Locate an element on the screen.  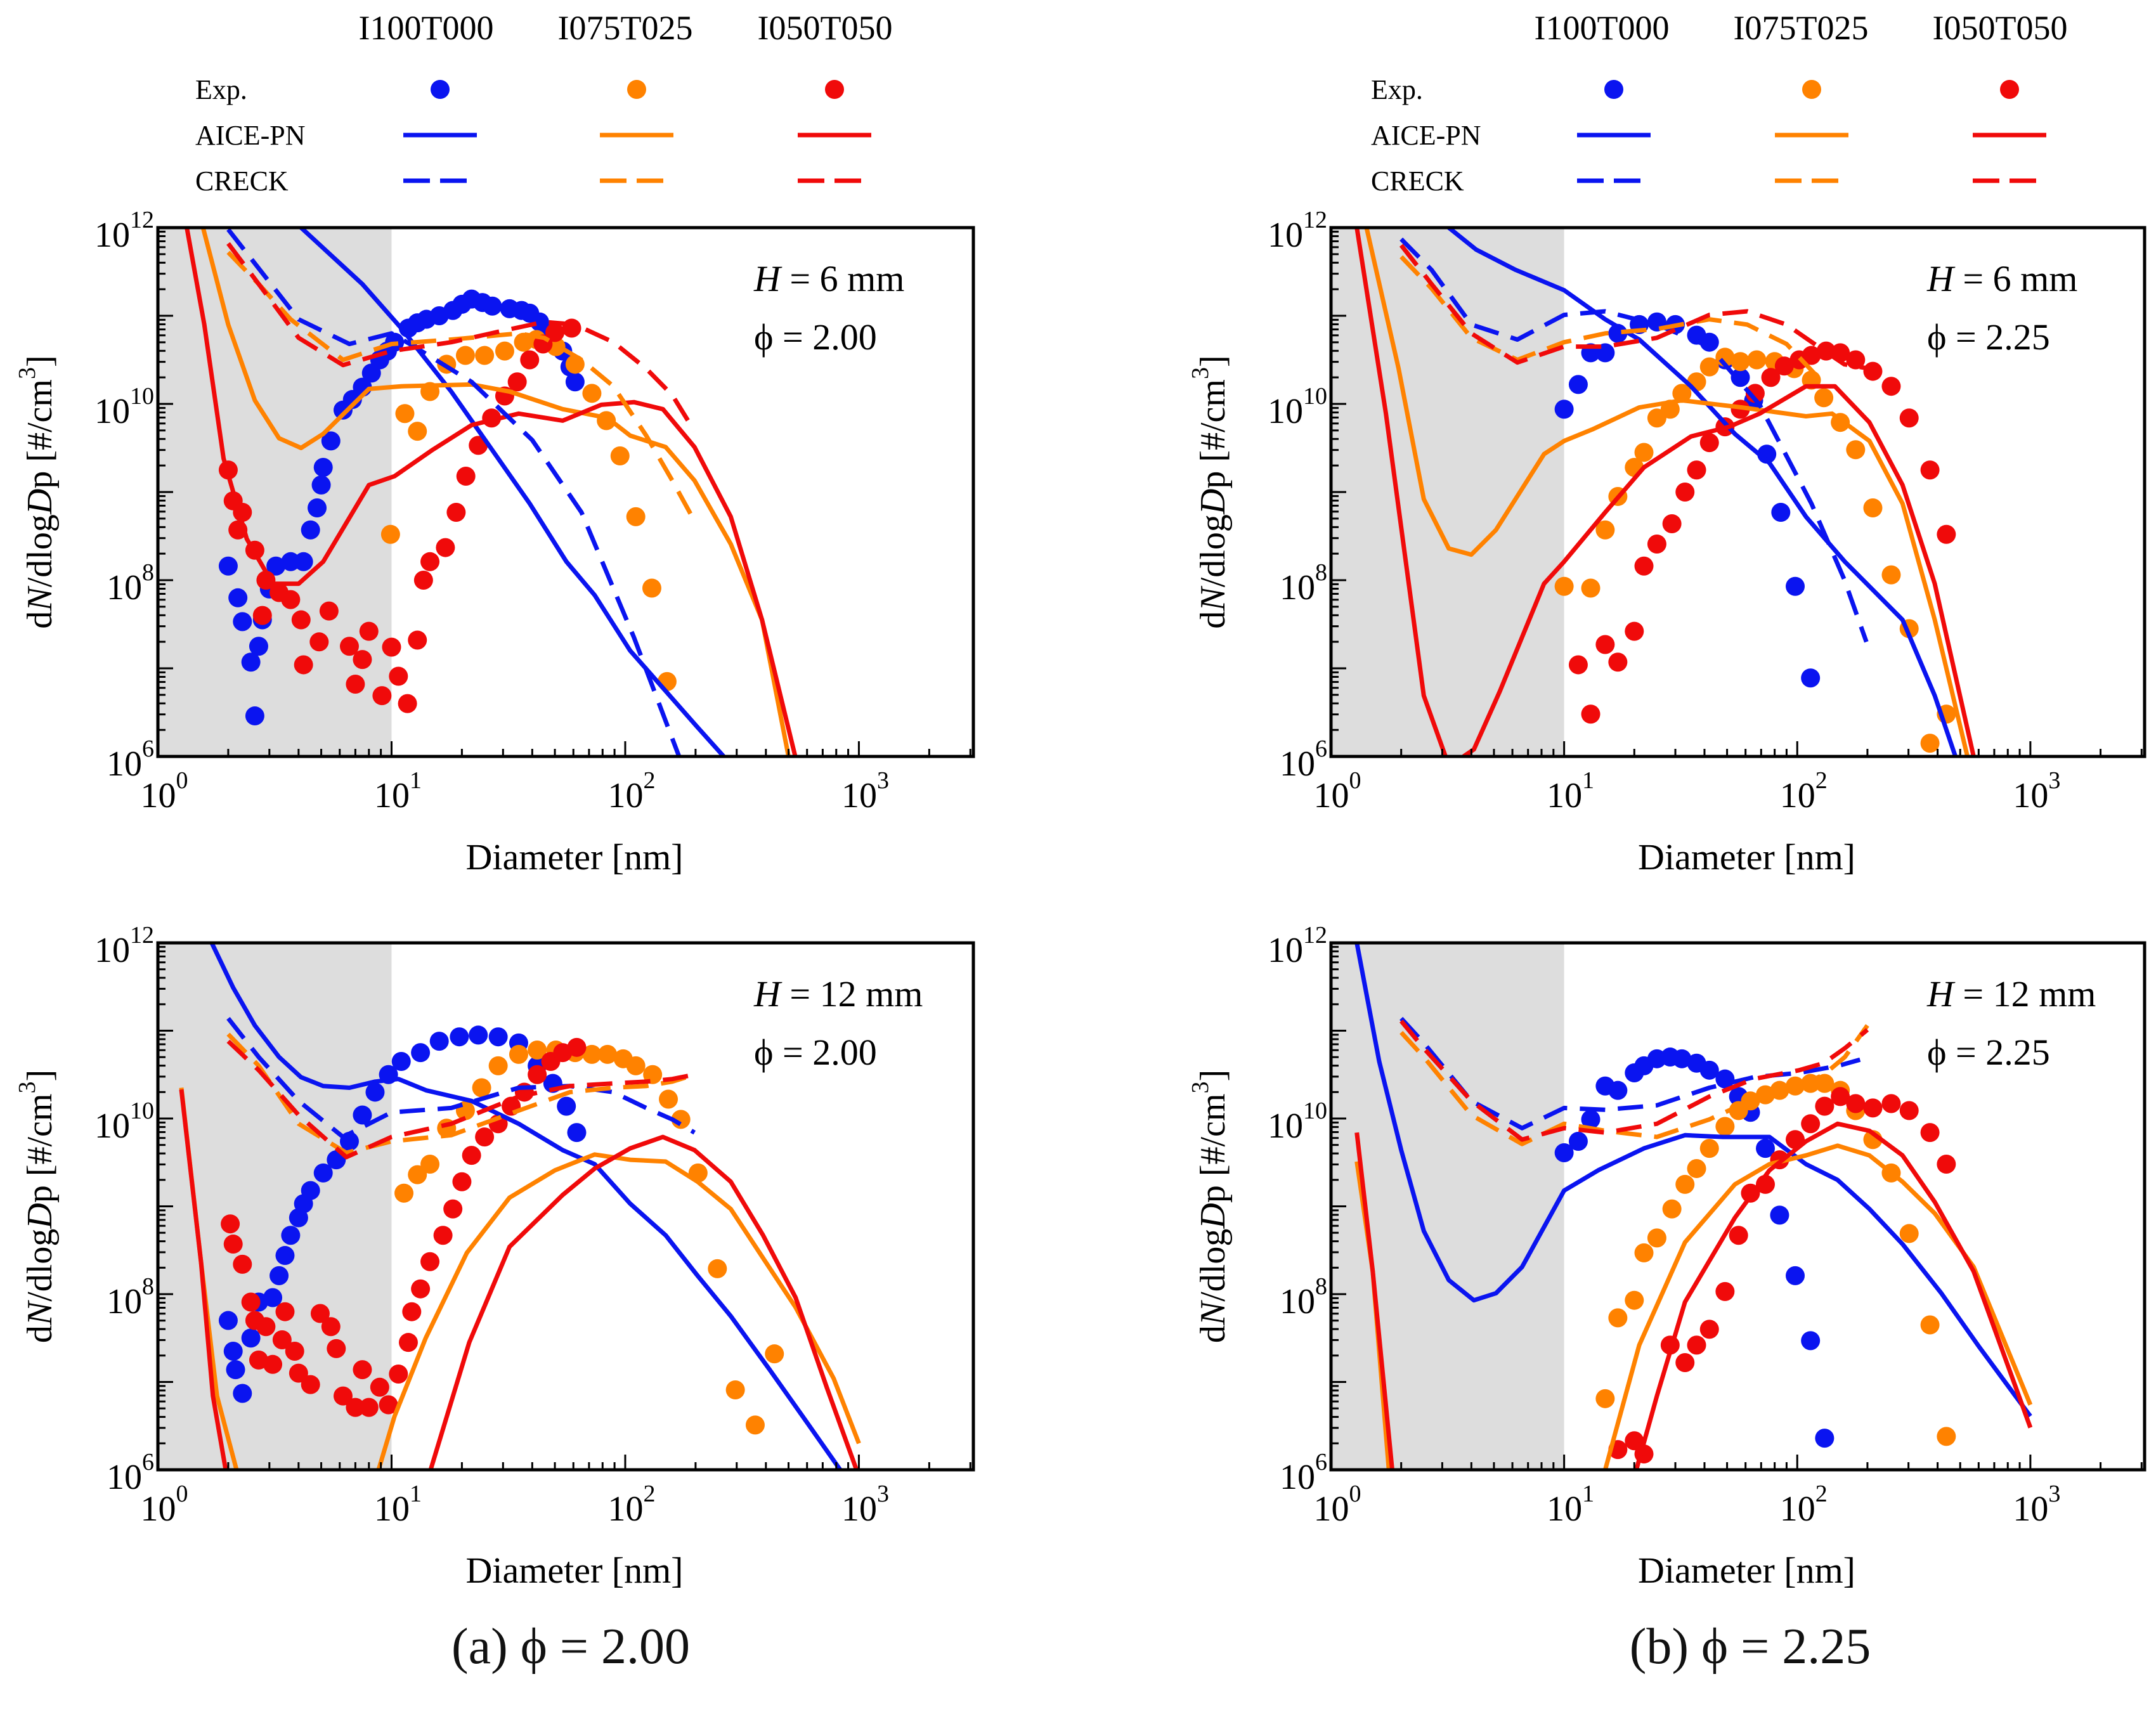
legend-group-b: I100T000 I075T025 I050T050 Exp. AICE-PN CRECK is located at coordinates (1719, 103).